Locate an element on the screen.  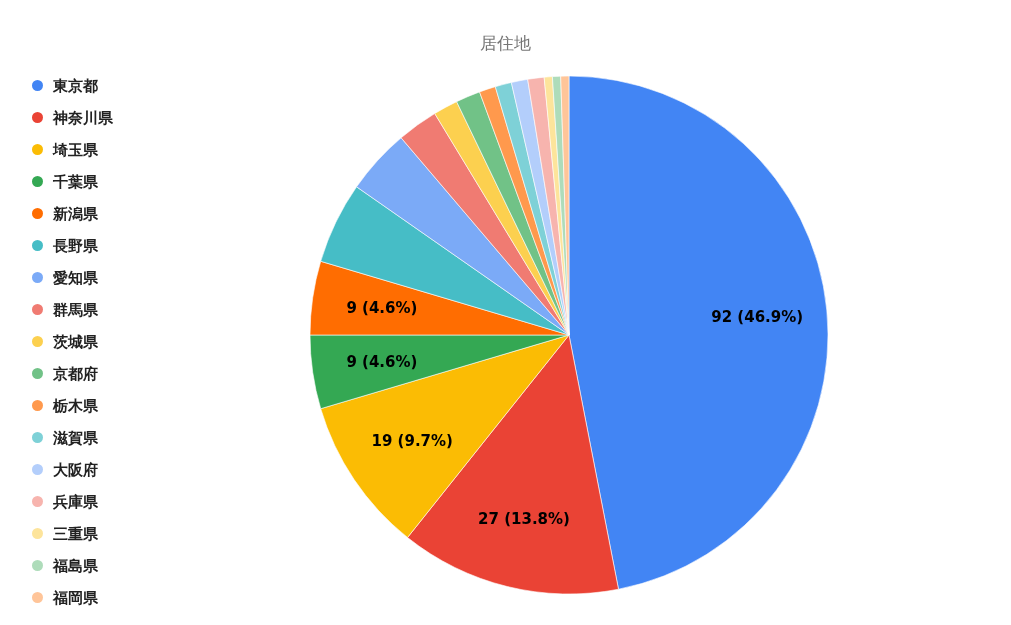
data-label: 92 (46.9%) is located at coordinates (757, 316).